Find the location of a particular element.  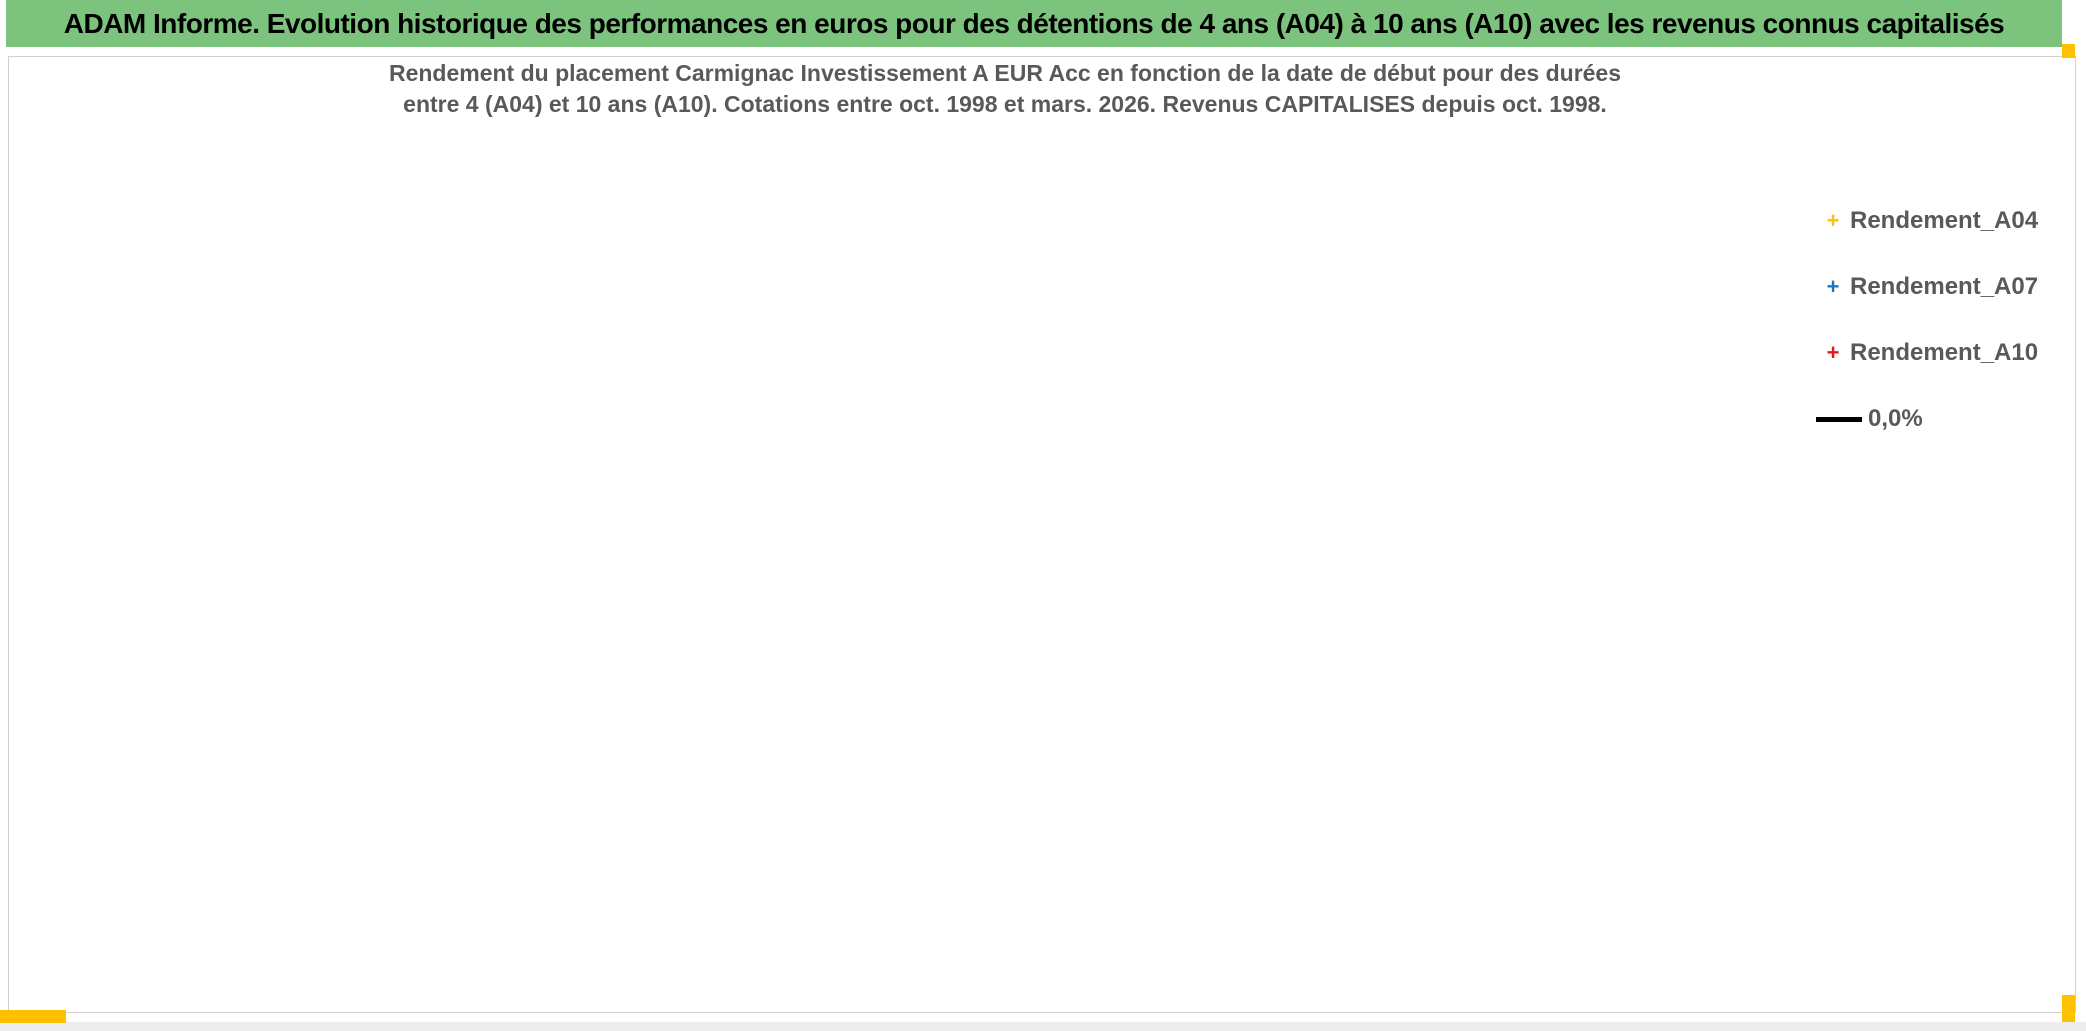

legend-label-a10: Rendement_A10 is located at coordinates (1944, 352).